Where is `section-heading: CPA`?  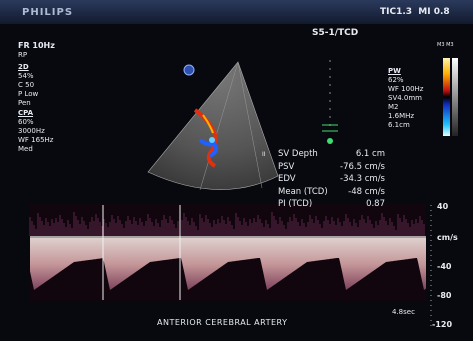 section-heading: CPA is located at coordinates (26, 113).